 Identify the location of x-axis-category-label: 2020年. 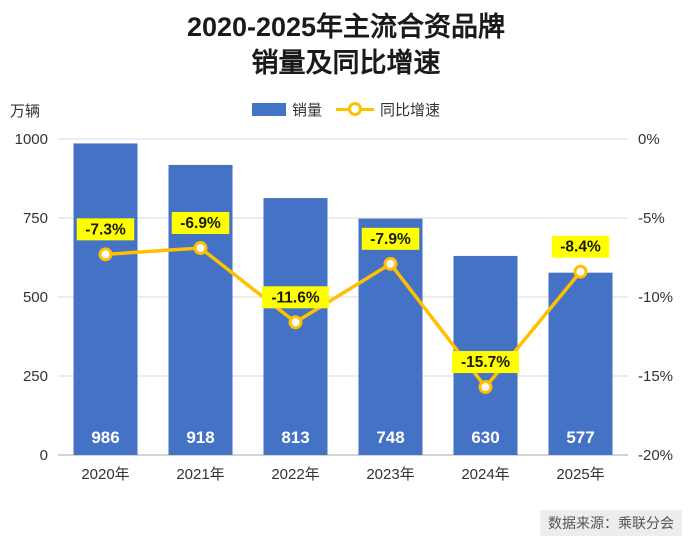
(105, 474).